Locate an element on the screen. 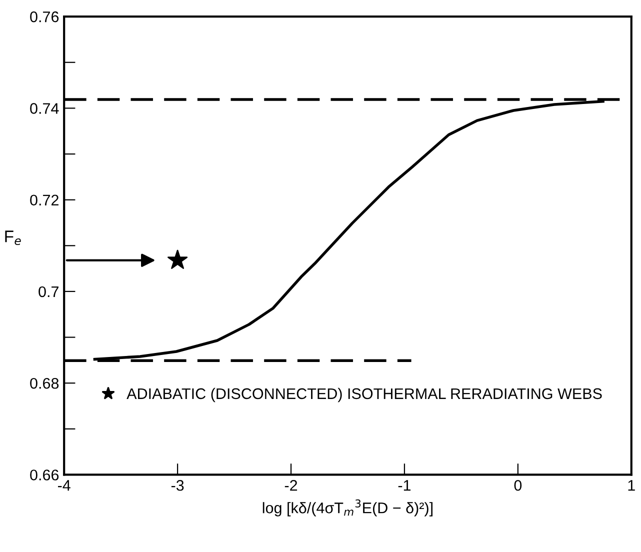 This screenshot has height=552, width=641. legend-label: ADIABATIC (DISCONNECTED) ISOTHERMAL RERADIATING WEBS is located at coordinates (364, 395).